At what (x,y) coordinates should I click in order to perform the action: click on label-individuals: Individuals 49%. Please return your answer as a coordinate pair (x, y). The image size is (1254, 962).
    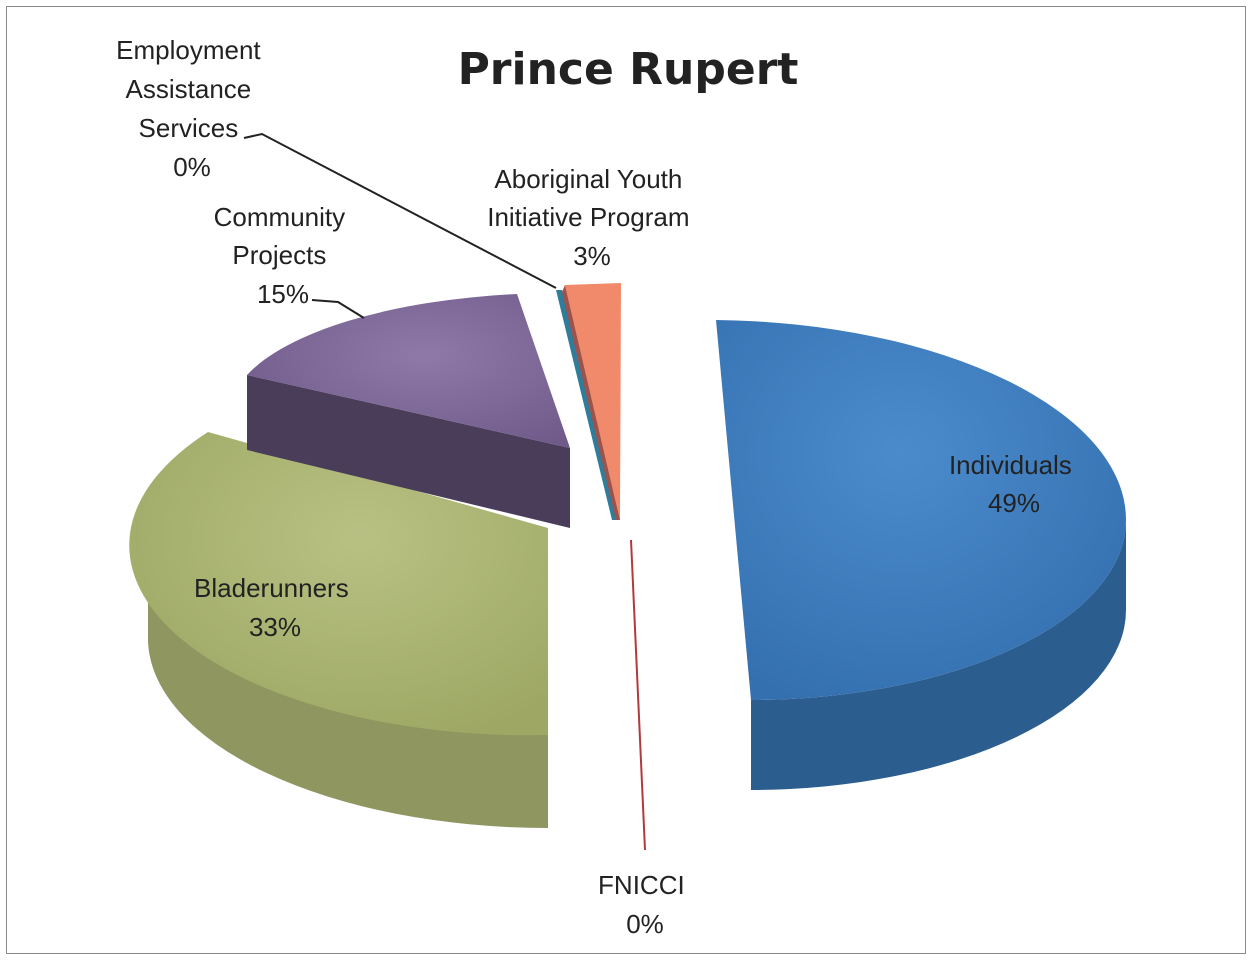
    Looking at the image, I should click on (1014, 484).